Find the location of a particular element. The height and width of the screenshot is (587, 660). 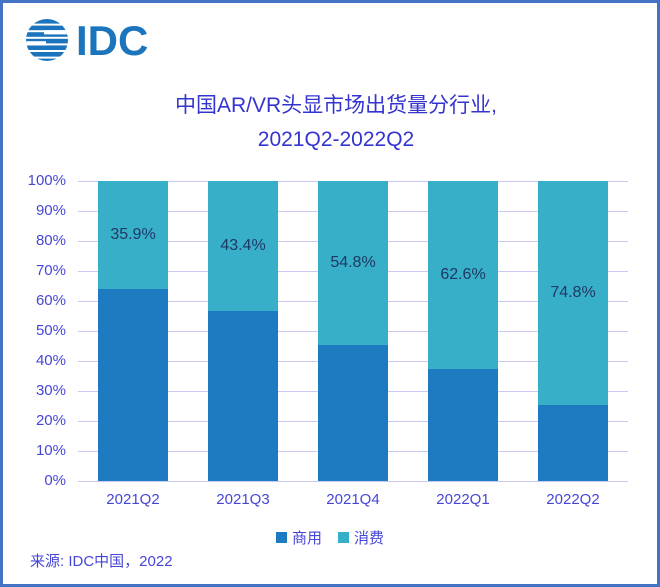

y-axis-label: 0% is located at coordinates (55, 480).